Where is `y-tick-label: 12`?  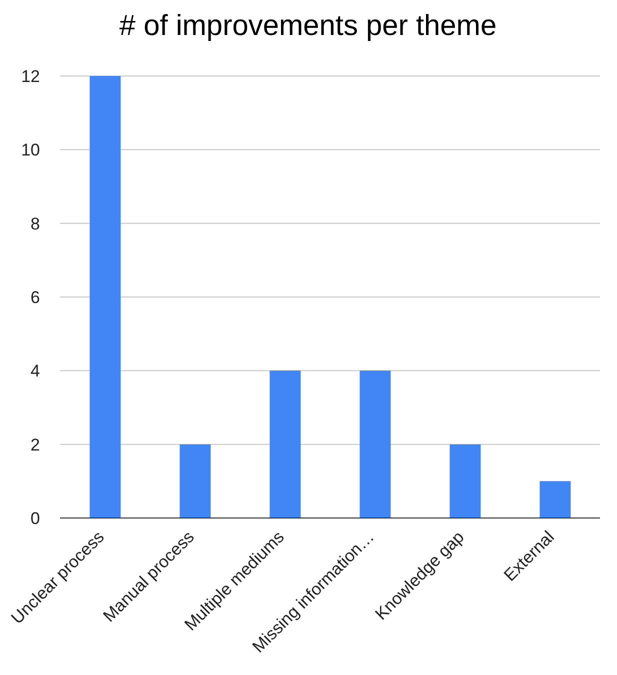
y-tick-label: 12 is located at coordinates (30, 76).